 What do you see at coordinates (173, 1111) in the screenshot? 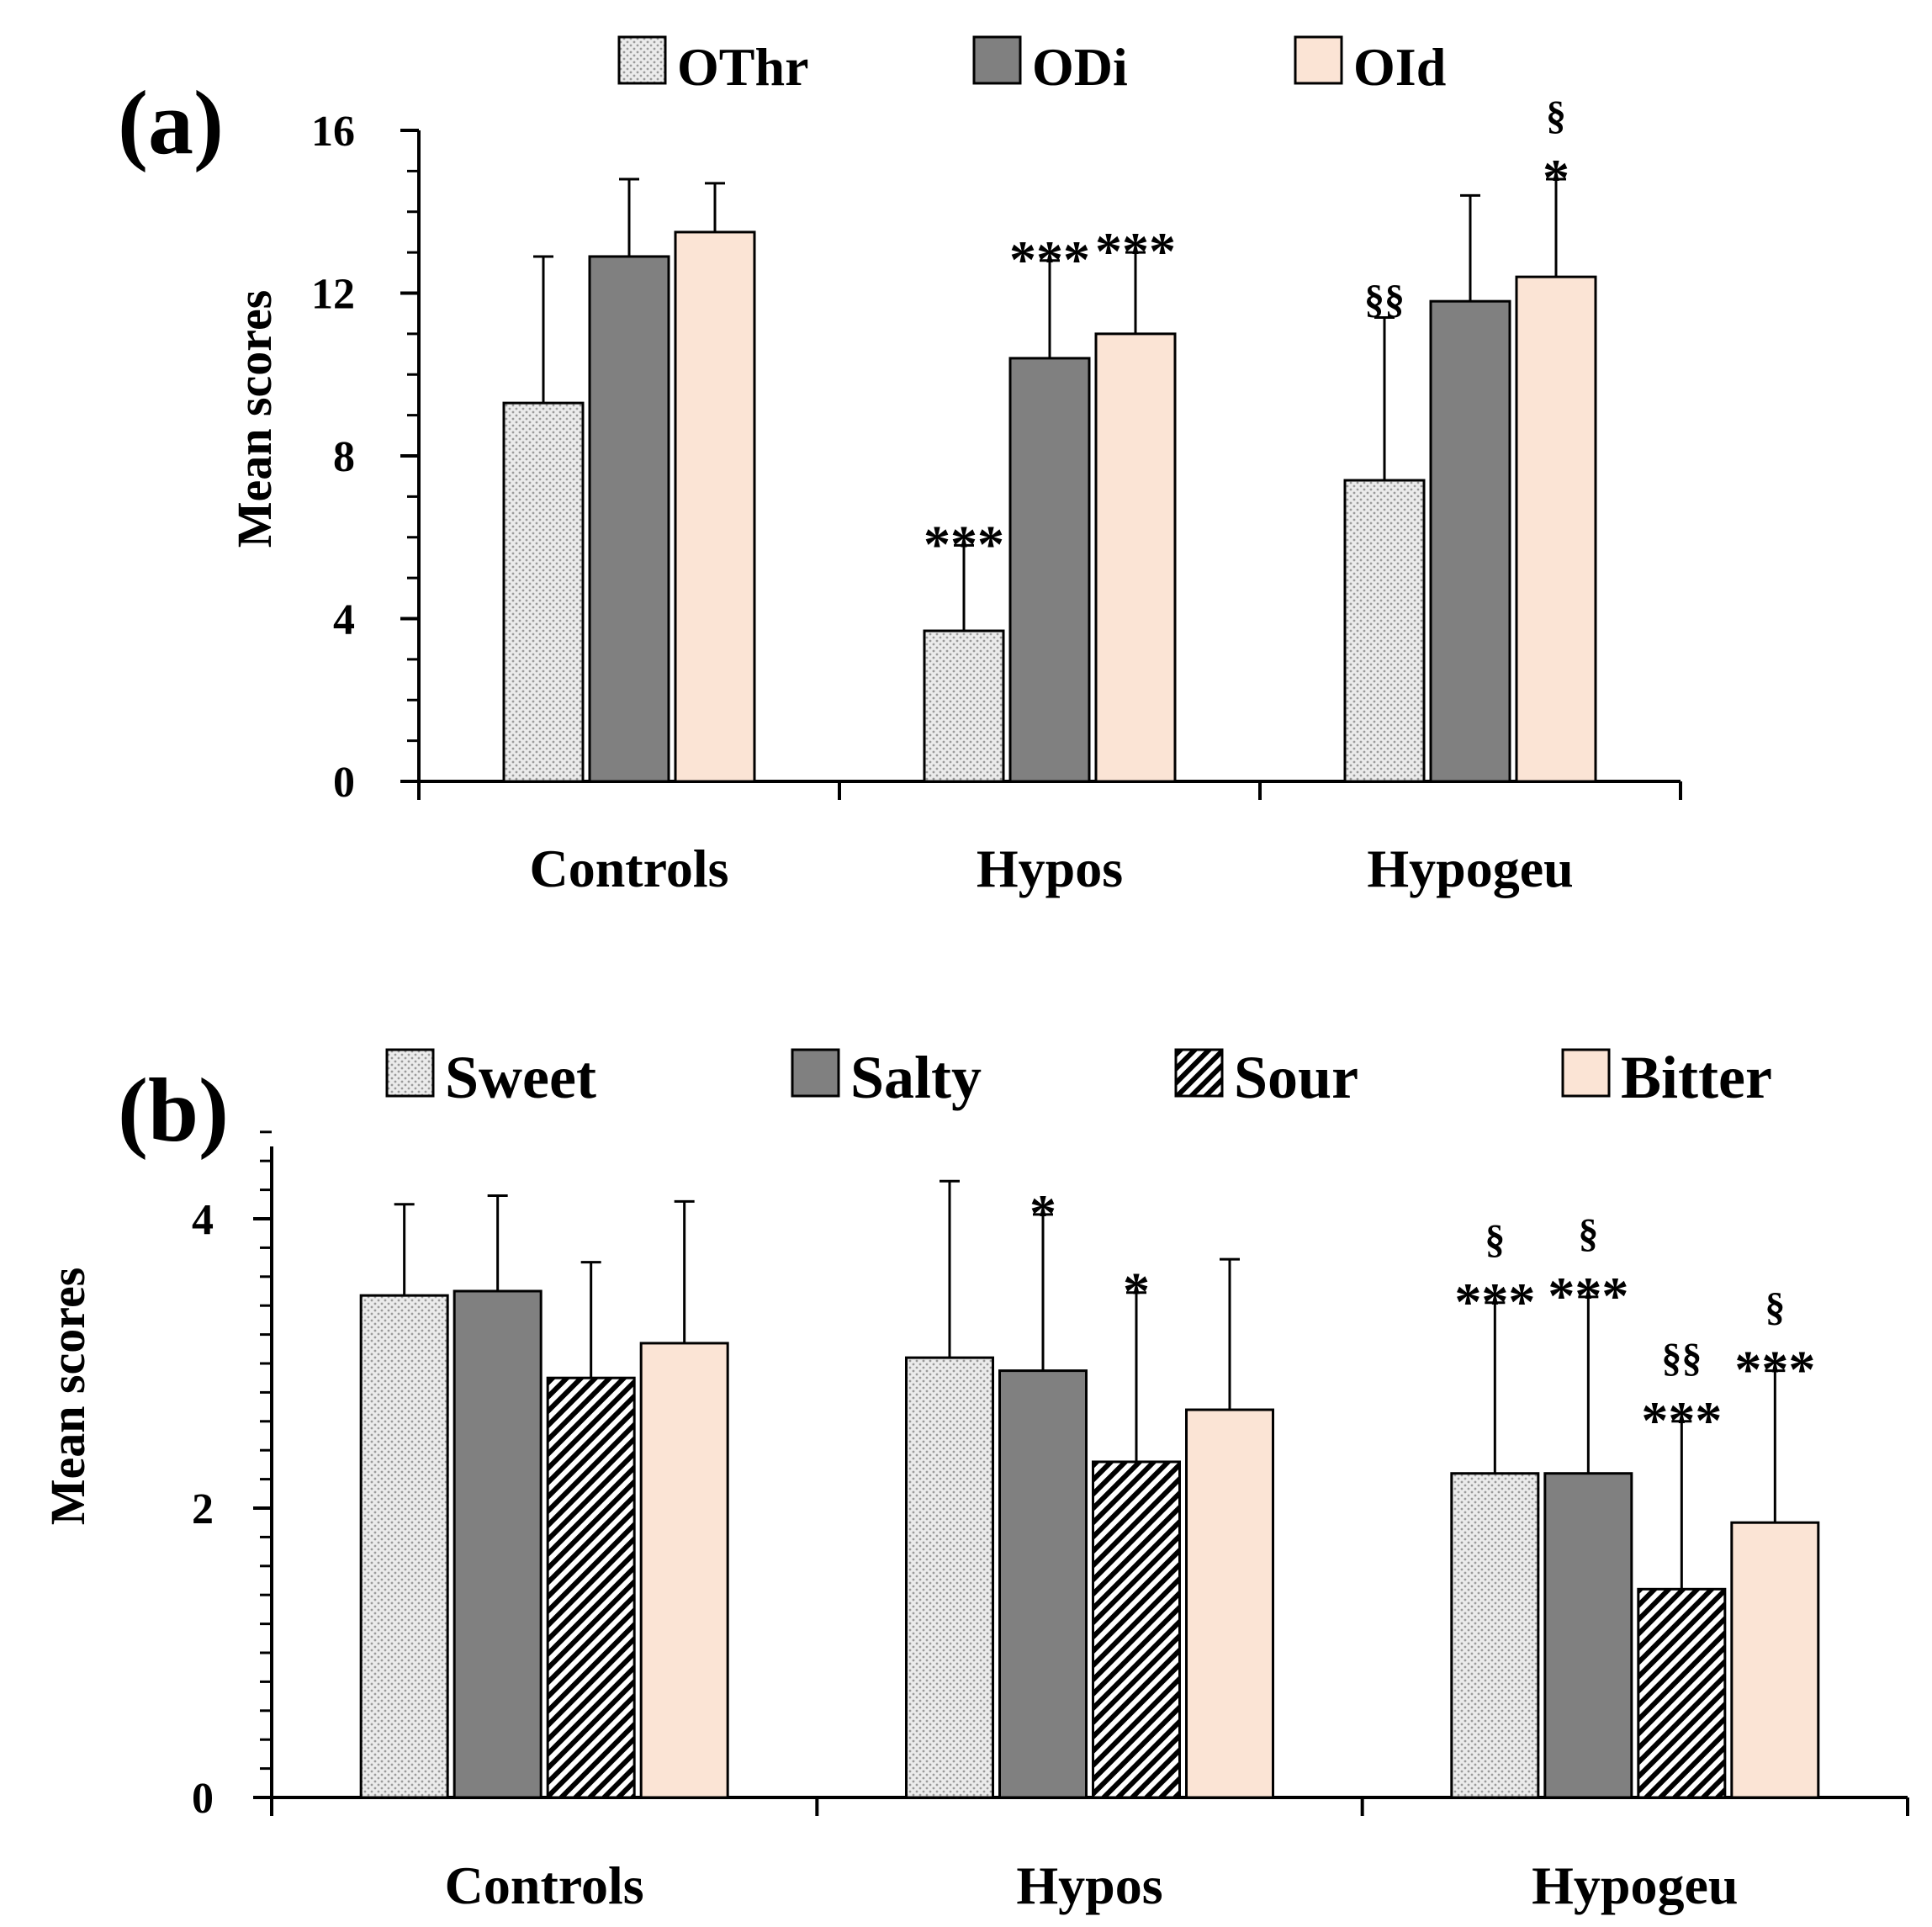
I see `panel-label: (b)` at bounding box center [173, 1111].